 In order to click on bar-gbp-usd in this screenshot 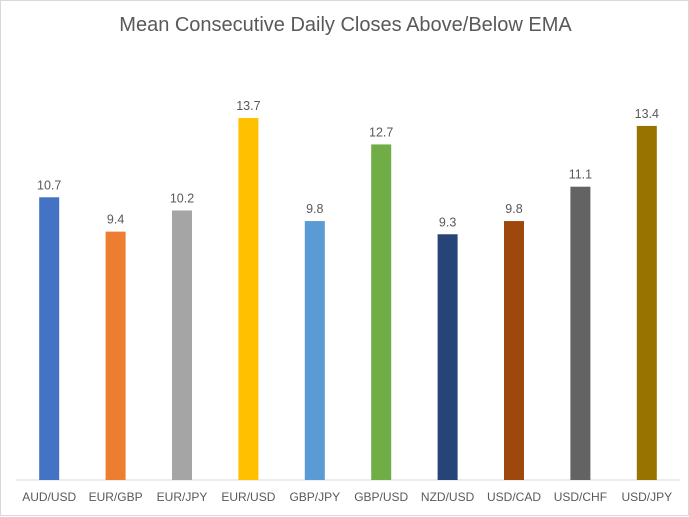, I will do `click(381, 312)`.